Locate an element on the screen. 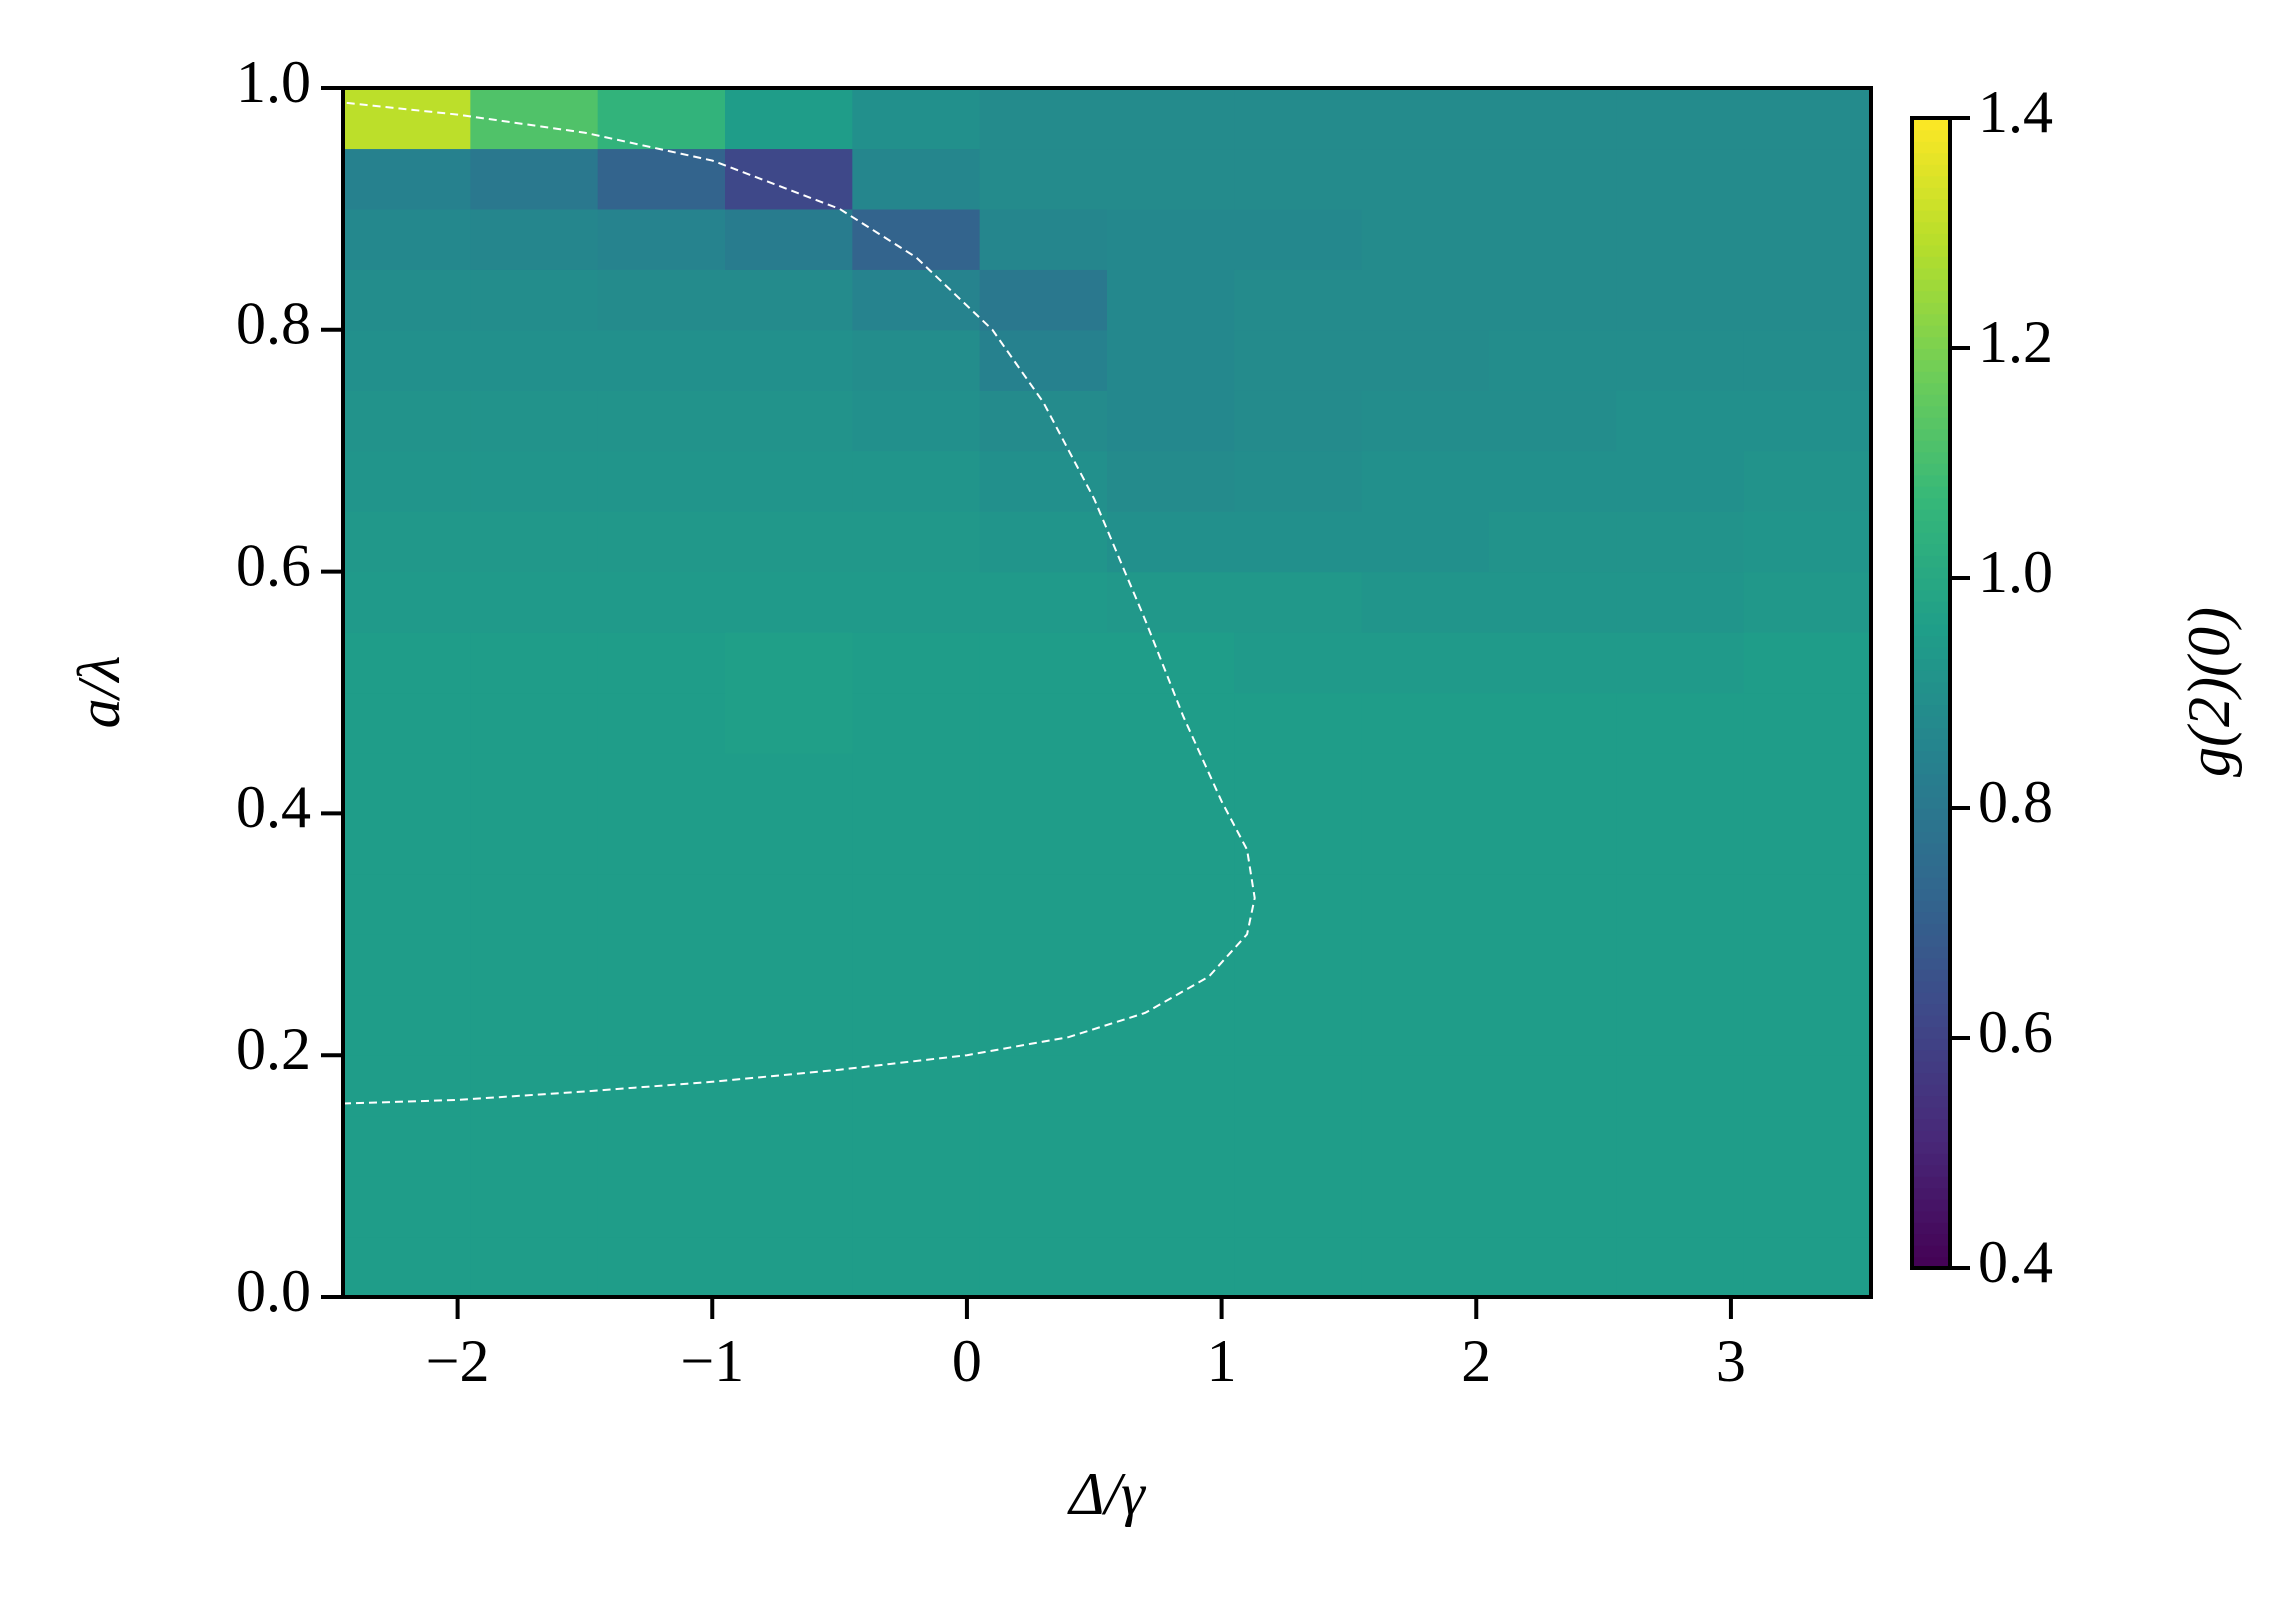 This screenshot has width=2295, height=1600. colorbar-tick-label: 0.8 is located at coordinates (2015, 802).